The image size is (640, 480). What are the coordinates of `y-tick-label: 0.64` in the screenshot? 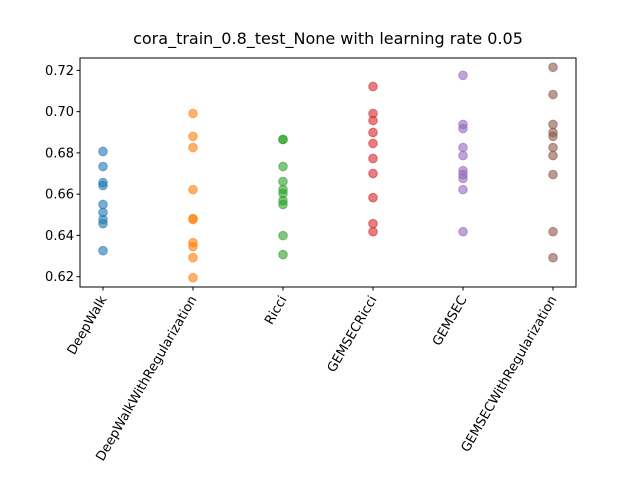 It's located at (59, 236).